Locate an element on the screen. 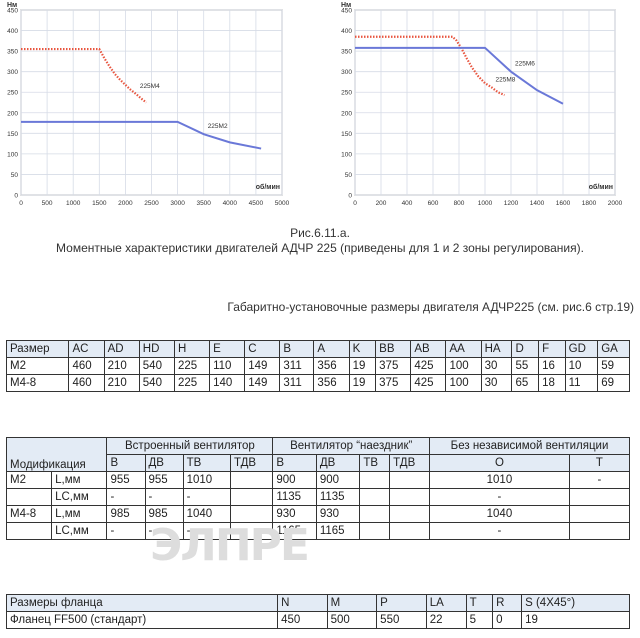  y-tick-label: 300 is located at coordinates (346, 72).